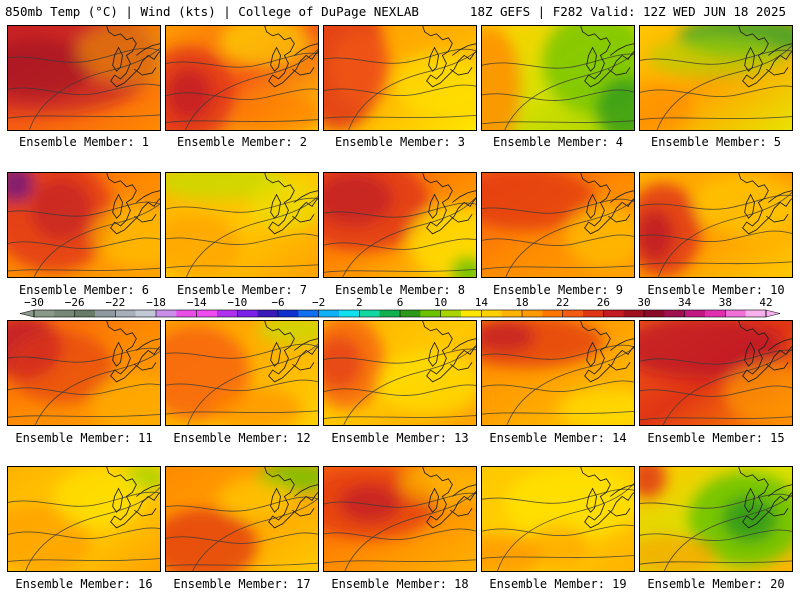 This screenshot has height=600, width=800. Describe the element at coordinates (27, 313) in the screenshot. I see `colorbar-min-arrow` at that location.